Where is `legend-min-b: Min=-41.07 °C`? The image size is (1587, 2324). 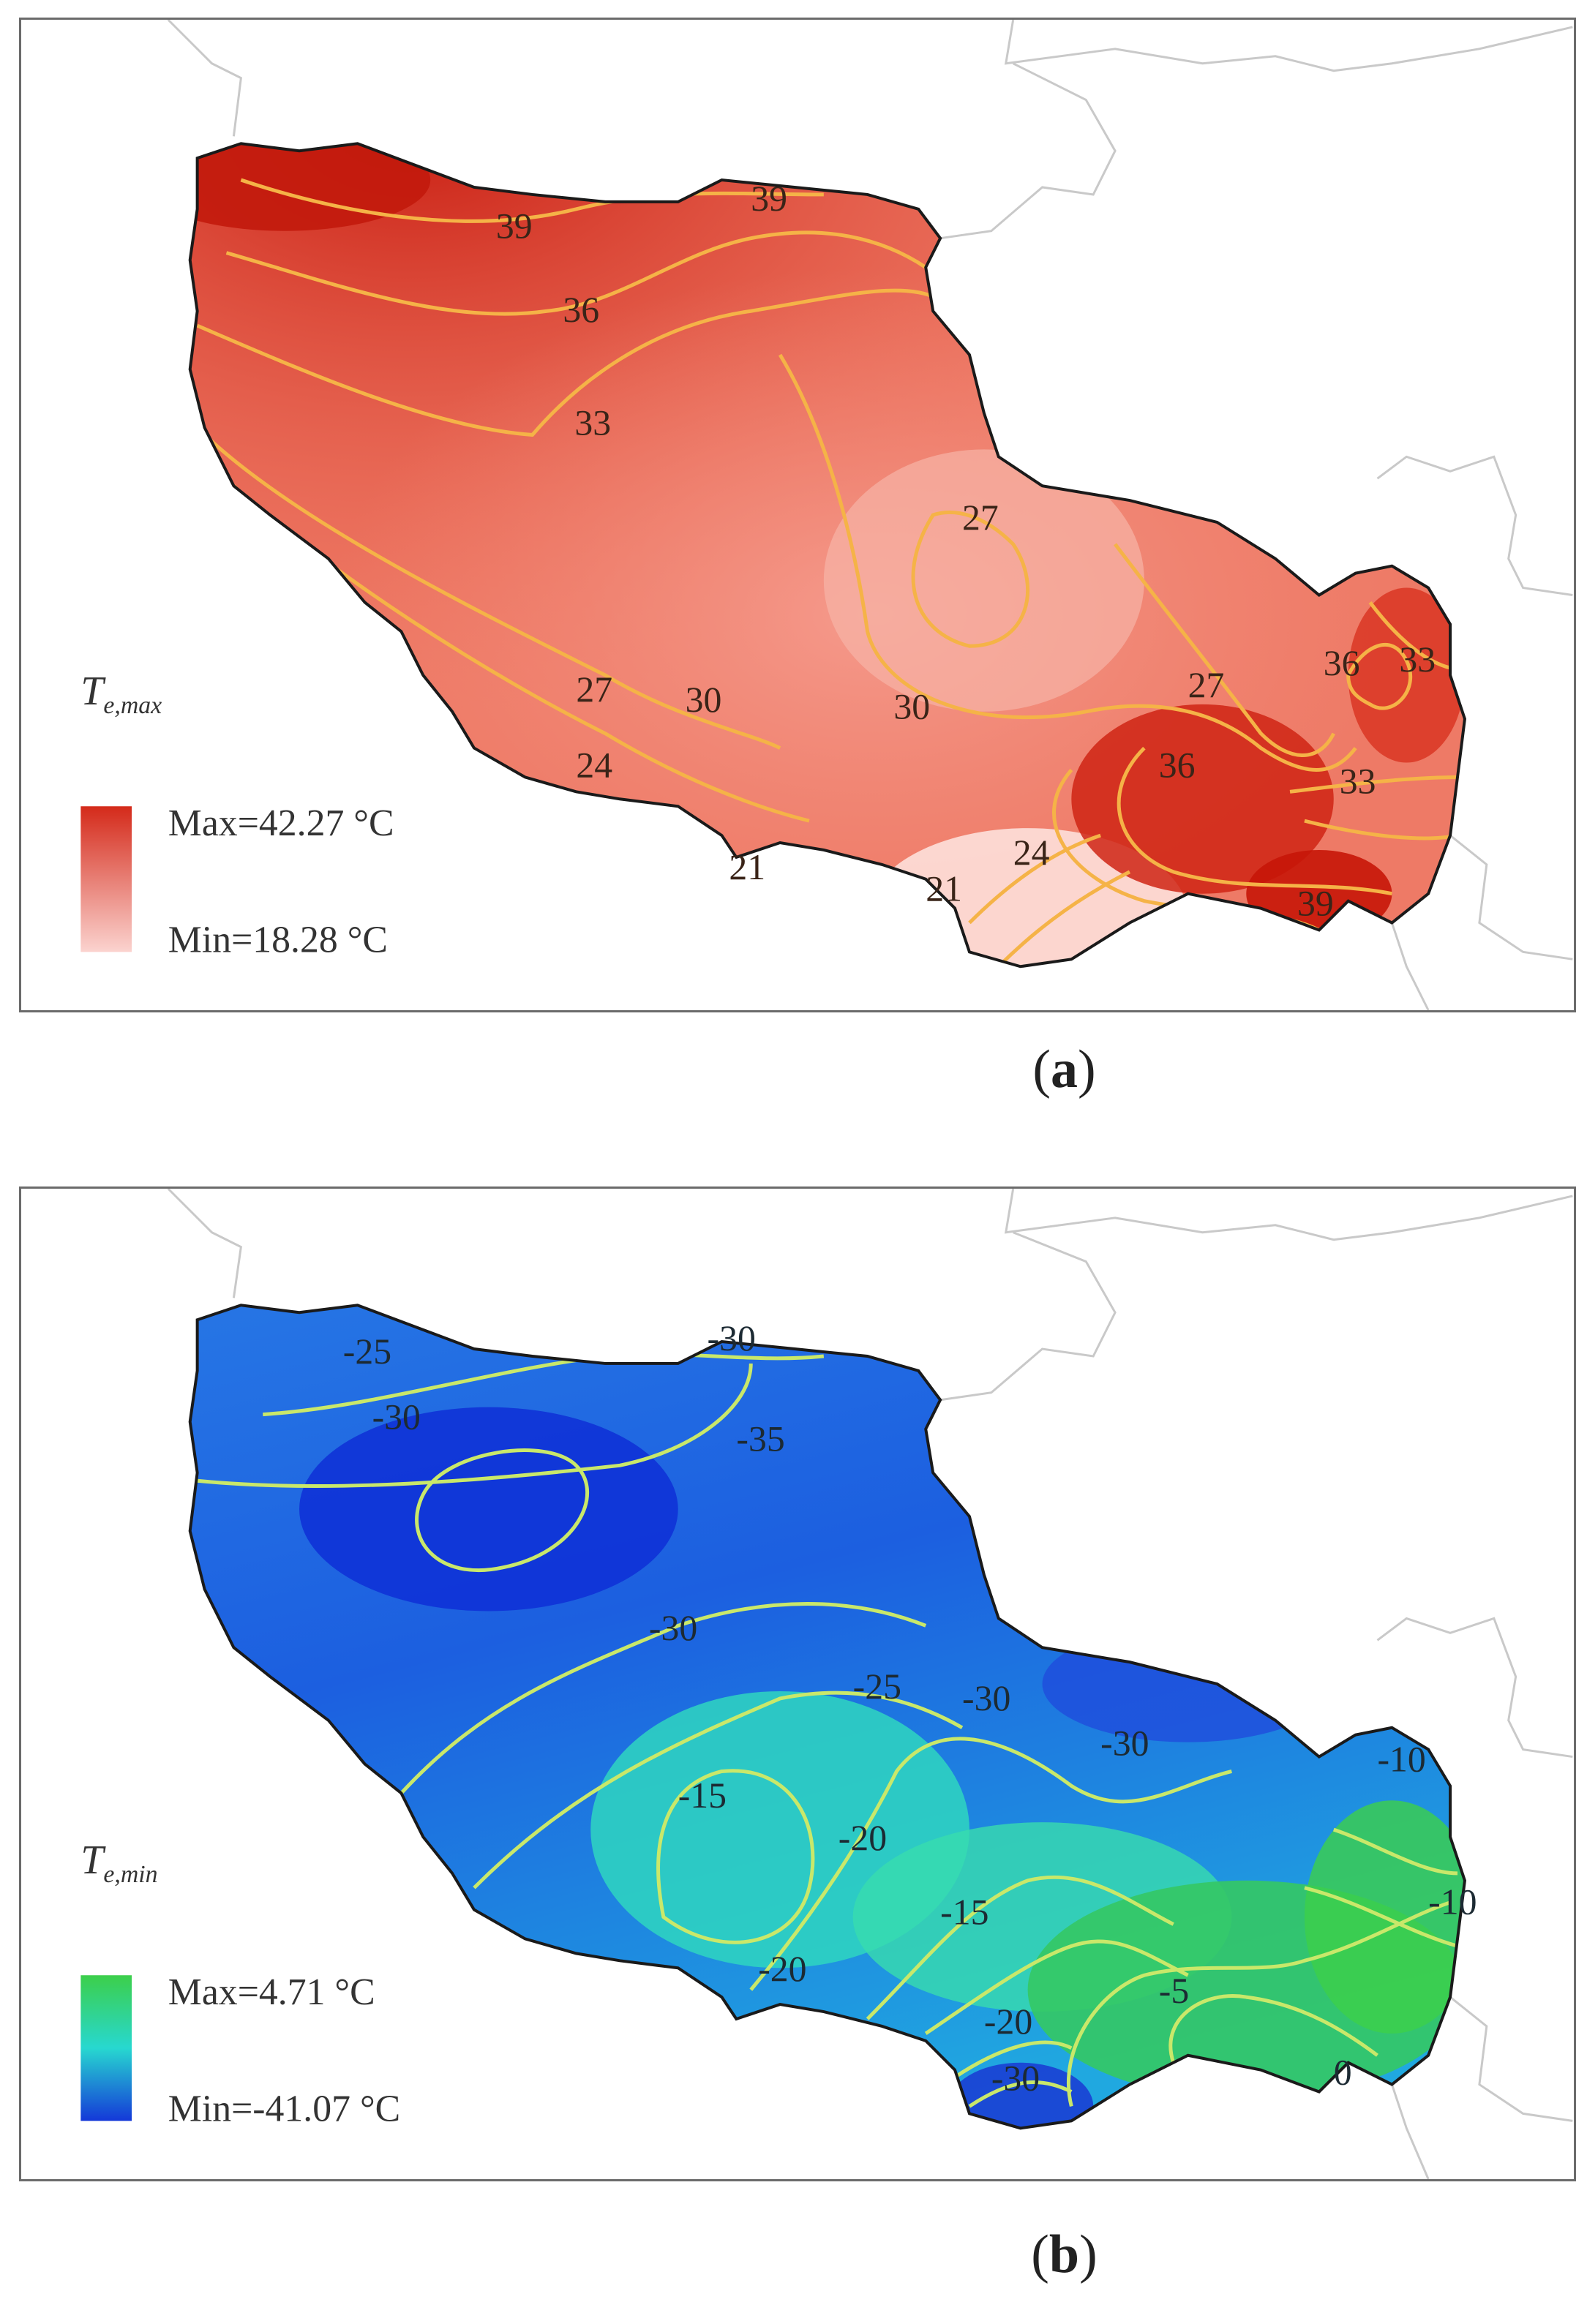 legend-min-b: Min=-41.07 °C is located at coordinates (284, 2108).